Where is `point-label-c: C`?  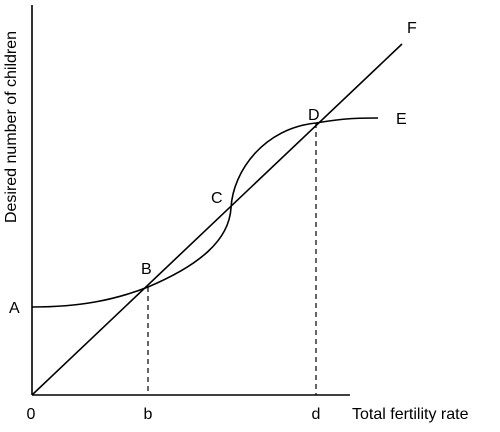 point-label-c: C is located at coordinates (217, 198).